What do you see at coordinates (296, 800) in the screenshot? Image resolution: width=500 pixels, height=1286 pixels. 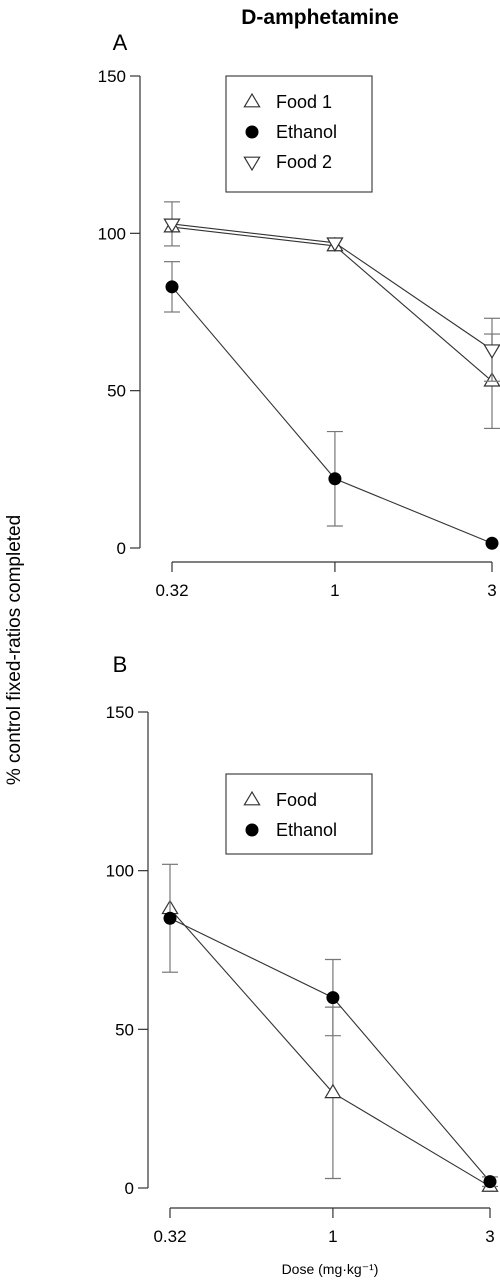 I see `panel-b-legend-label-food: Food` at bounding box center [296, 800].